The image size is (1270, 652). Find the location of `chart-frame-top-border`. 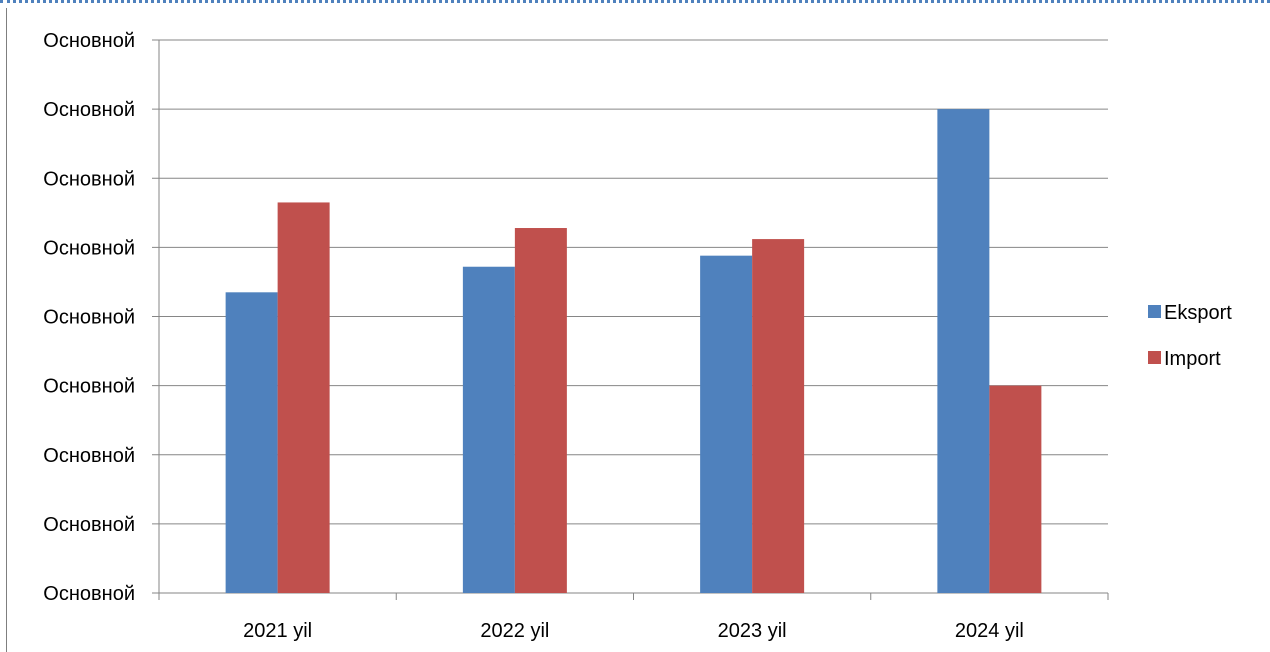

chart-frame-top-border is located at coordinates (635, 1).